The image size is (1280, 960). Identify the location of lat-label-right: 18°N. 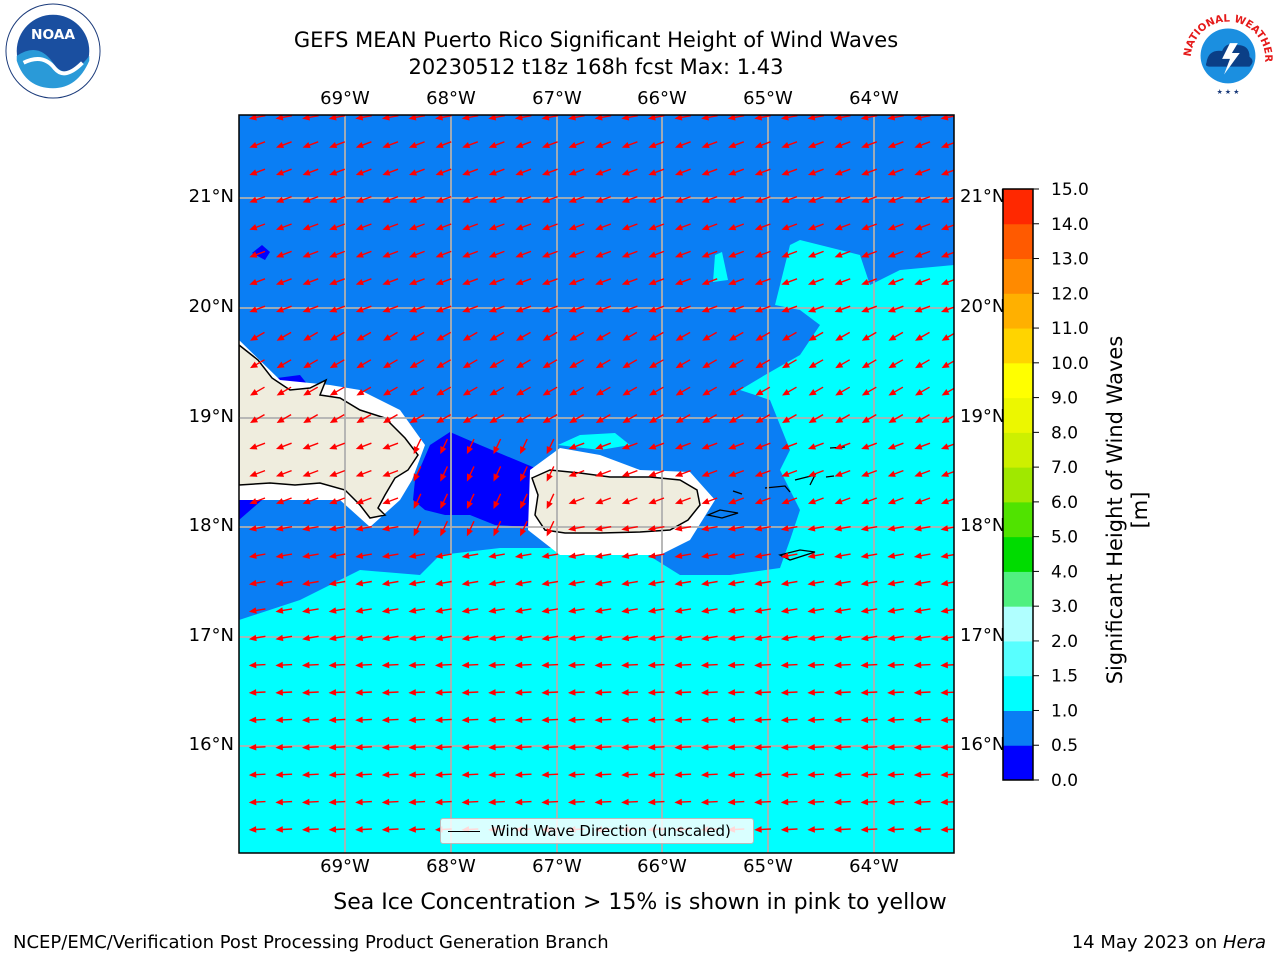
(983, 525).